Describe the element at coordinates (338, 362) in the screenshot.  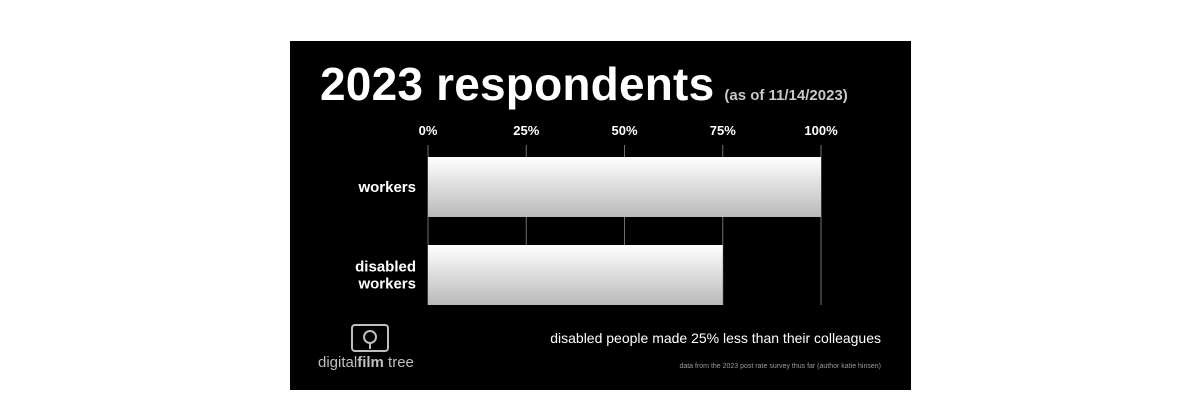
I see `logo-text-light: digital` at that location.